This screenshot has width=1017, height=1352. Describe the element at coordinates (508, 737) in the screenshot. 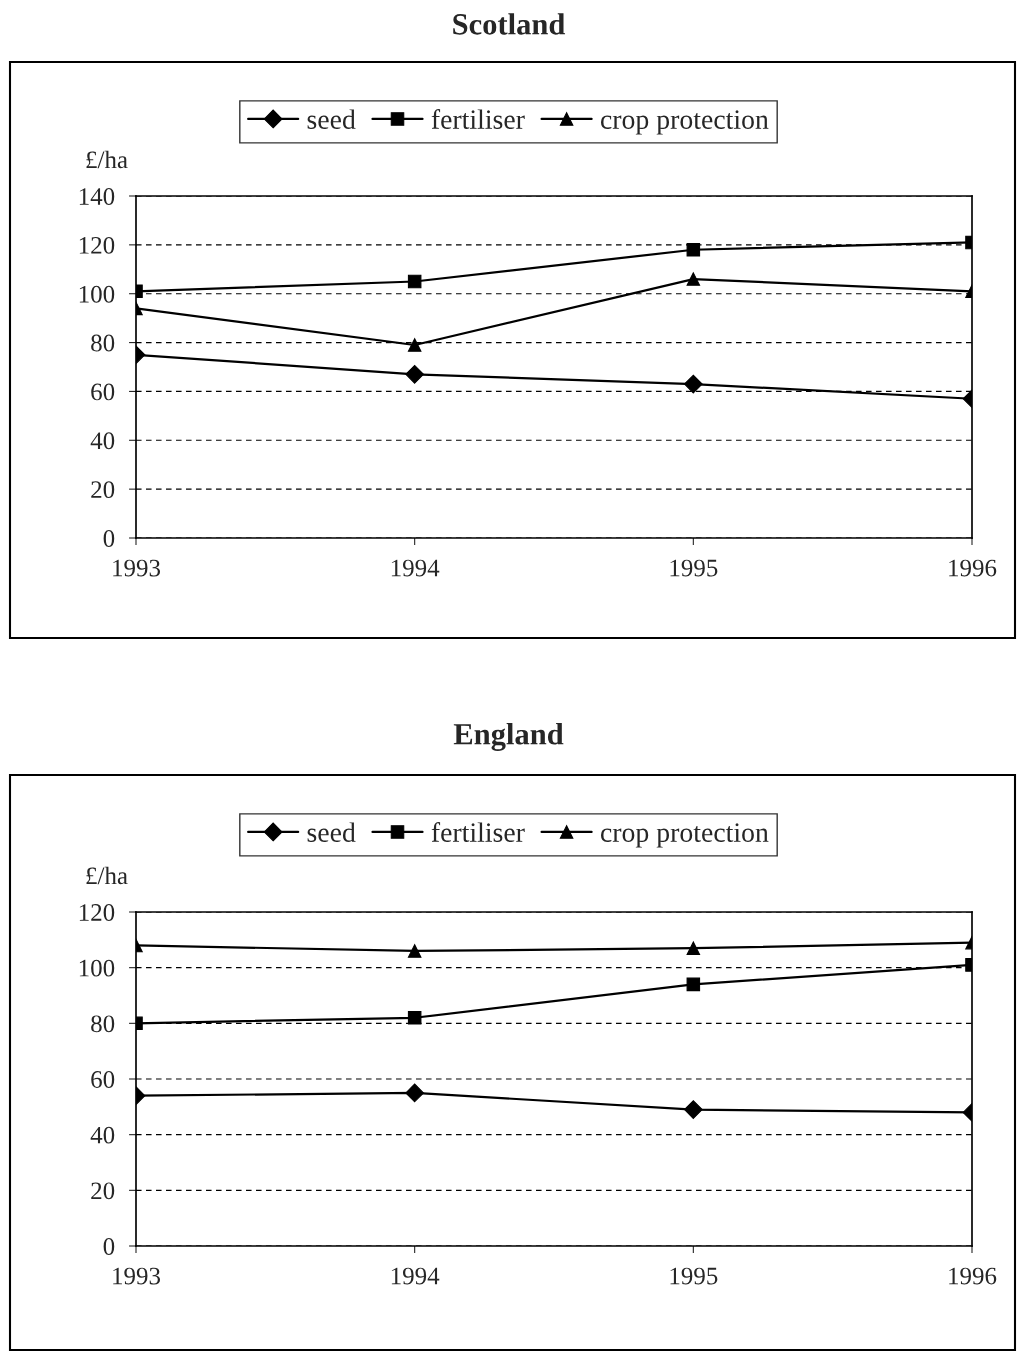

I see `chart-title: England` at that location.